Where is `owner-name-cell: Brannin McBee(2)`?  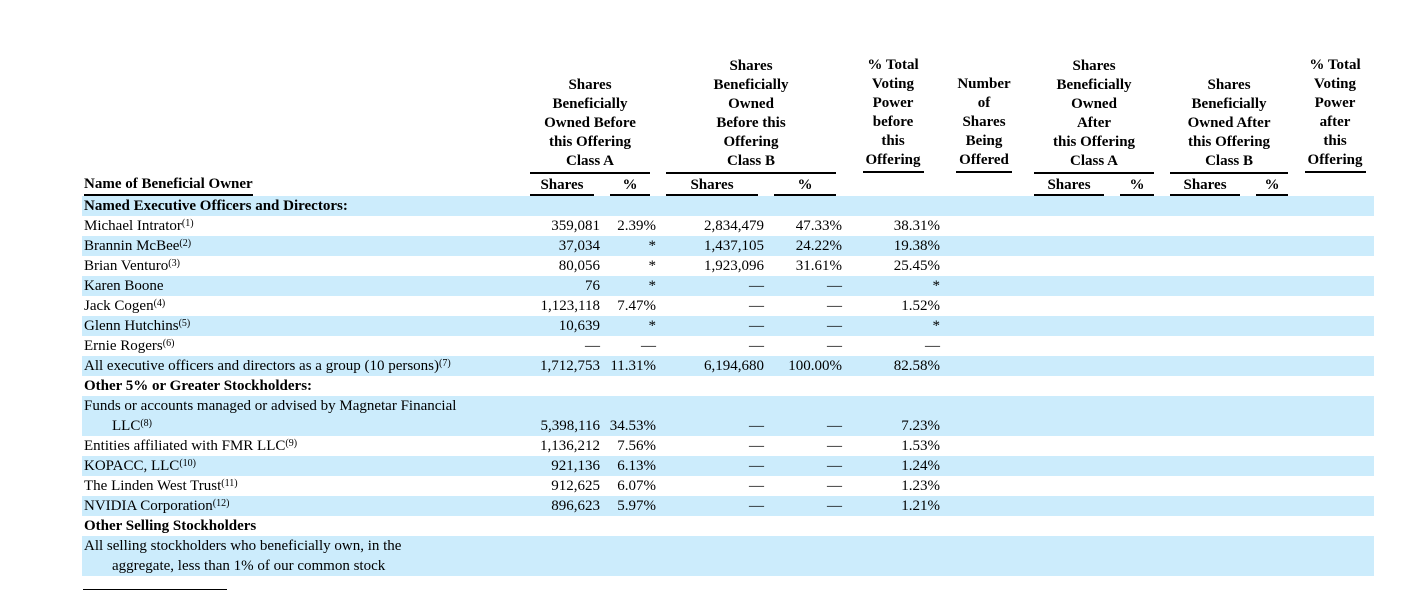
owner-name-cell: Brannin McBee(2) is located at coordinates (302, 246).